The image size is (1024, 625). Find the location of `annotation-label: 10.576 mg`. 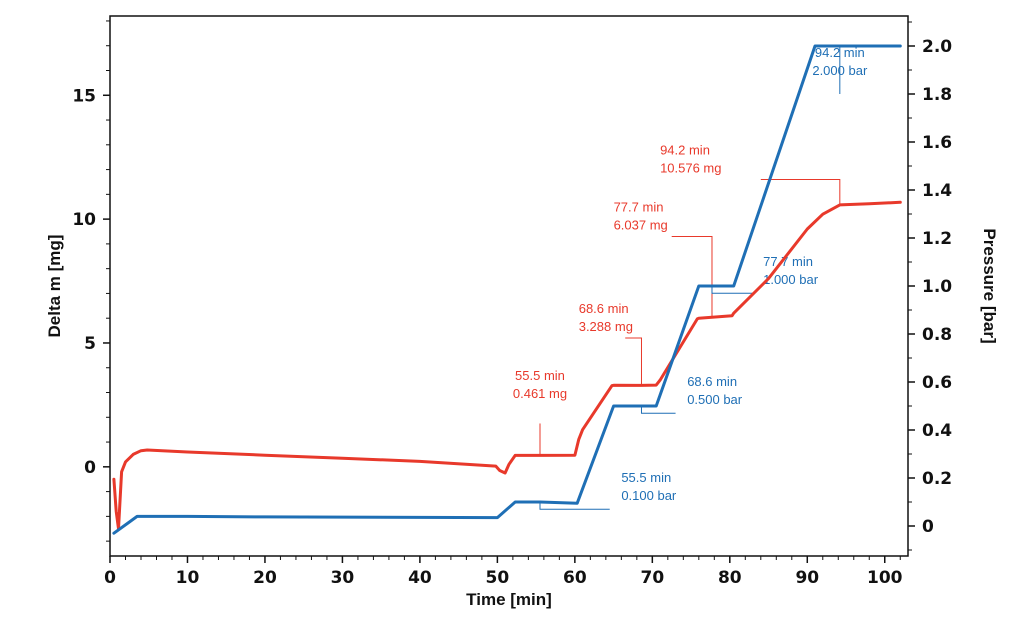

annotation-label: 10.576 mg is located at coordinates (690, 168).